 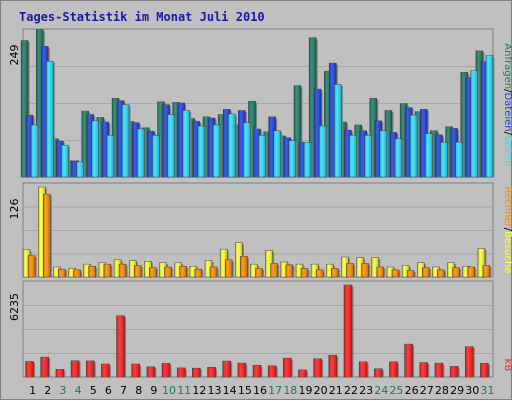 What do you see at coordinates (457, 390) in the screenshot?
I see `x-tick-label: 29` at bounding box center [457, 390].